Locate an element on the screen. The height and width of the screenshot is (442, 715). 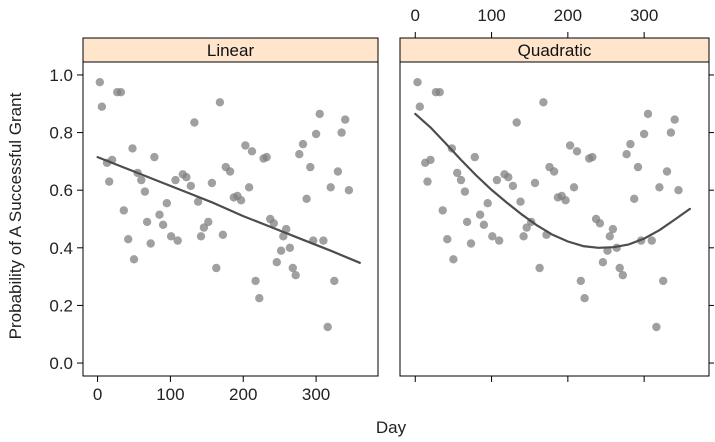
fit-line-linear is located at coordinates (228, 210).